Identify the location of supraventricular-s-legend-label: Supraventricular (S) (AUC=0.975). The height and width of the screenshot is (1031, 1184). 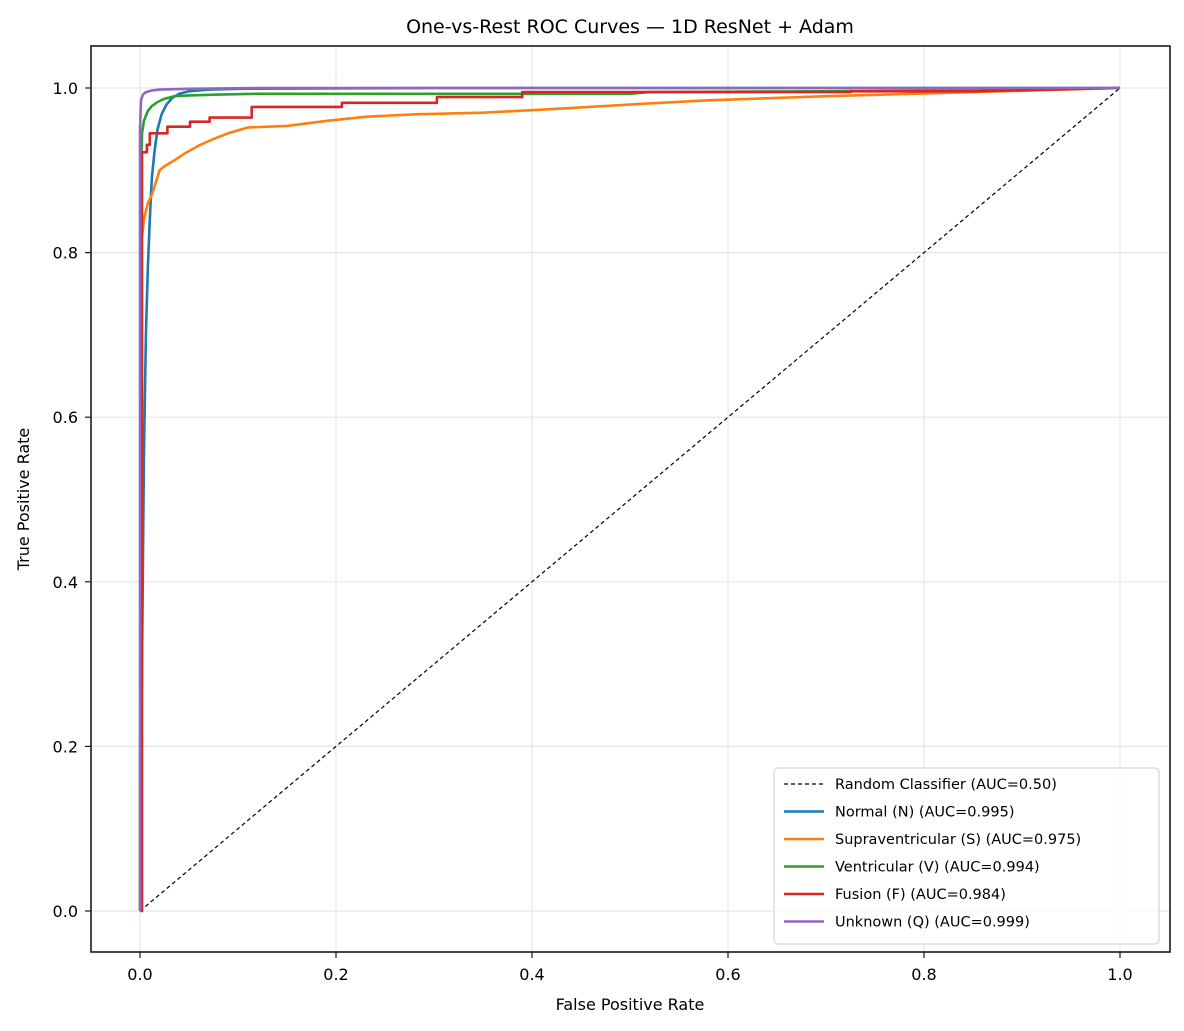
(958, 840).